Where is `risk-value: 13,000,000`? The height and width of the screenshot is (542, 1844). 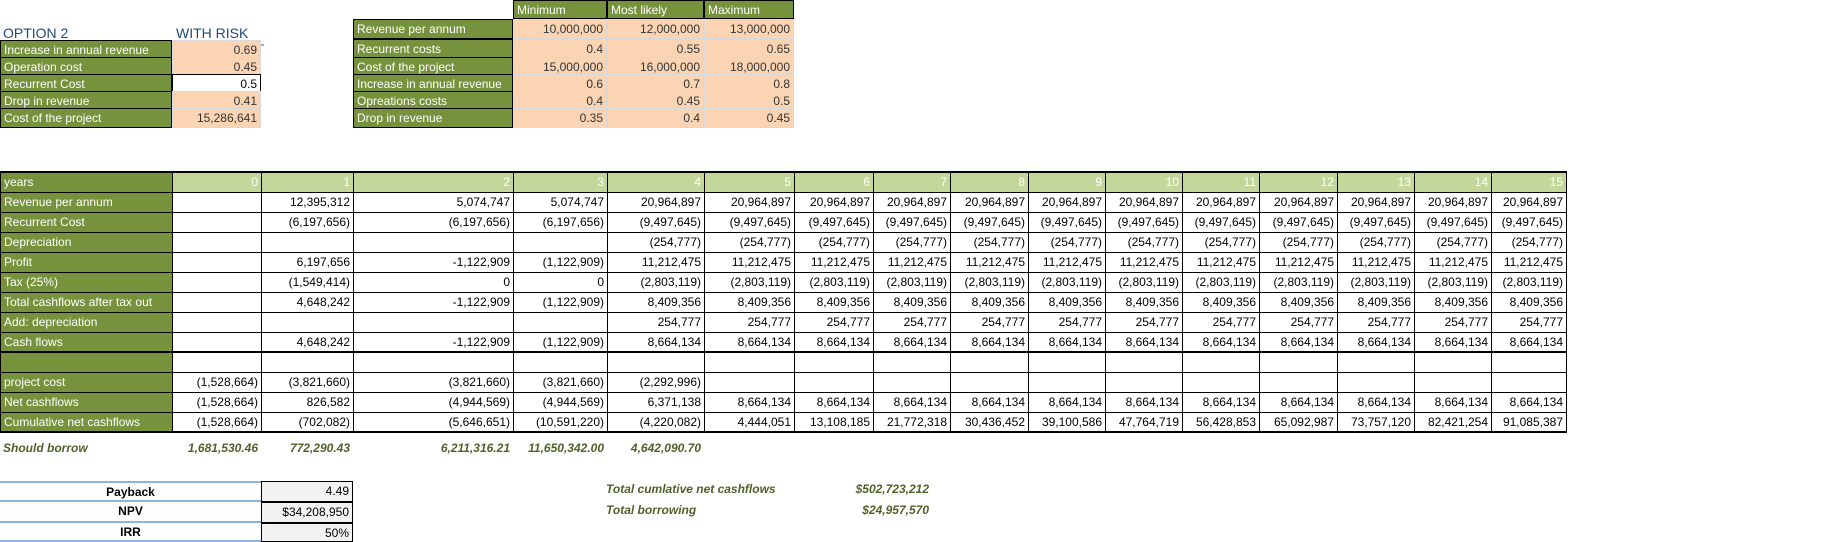 risk-value: 13,000,000 is located at coordinates (749, 29).